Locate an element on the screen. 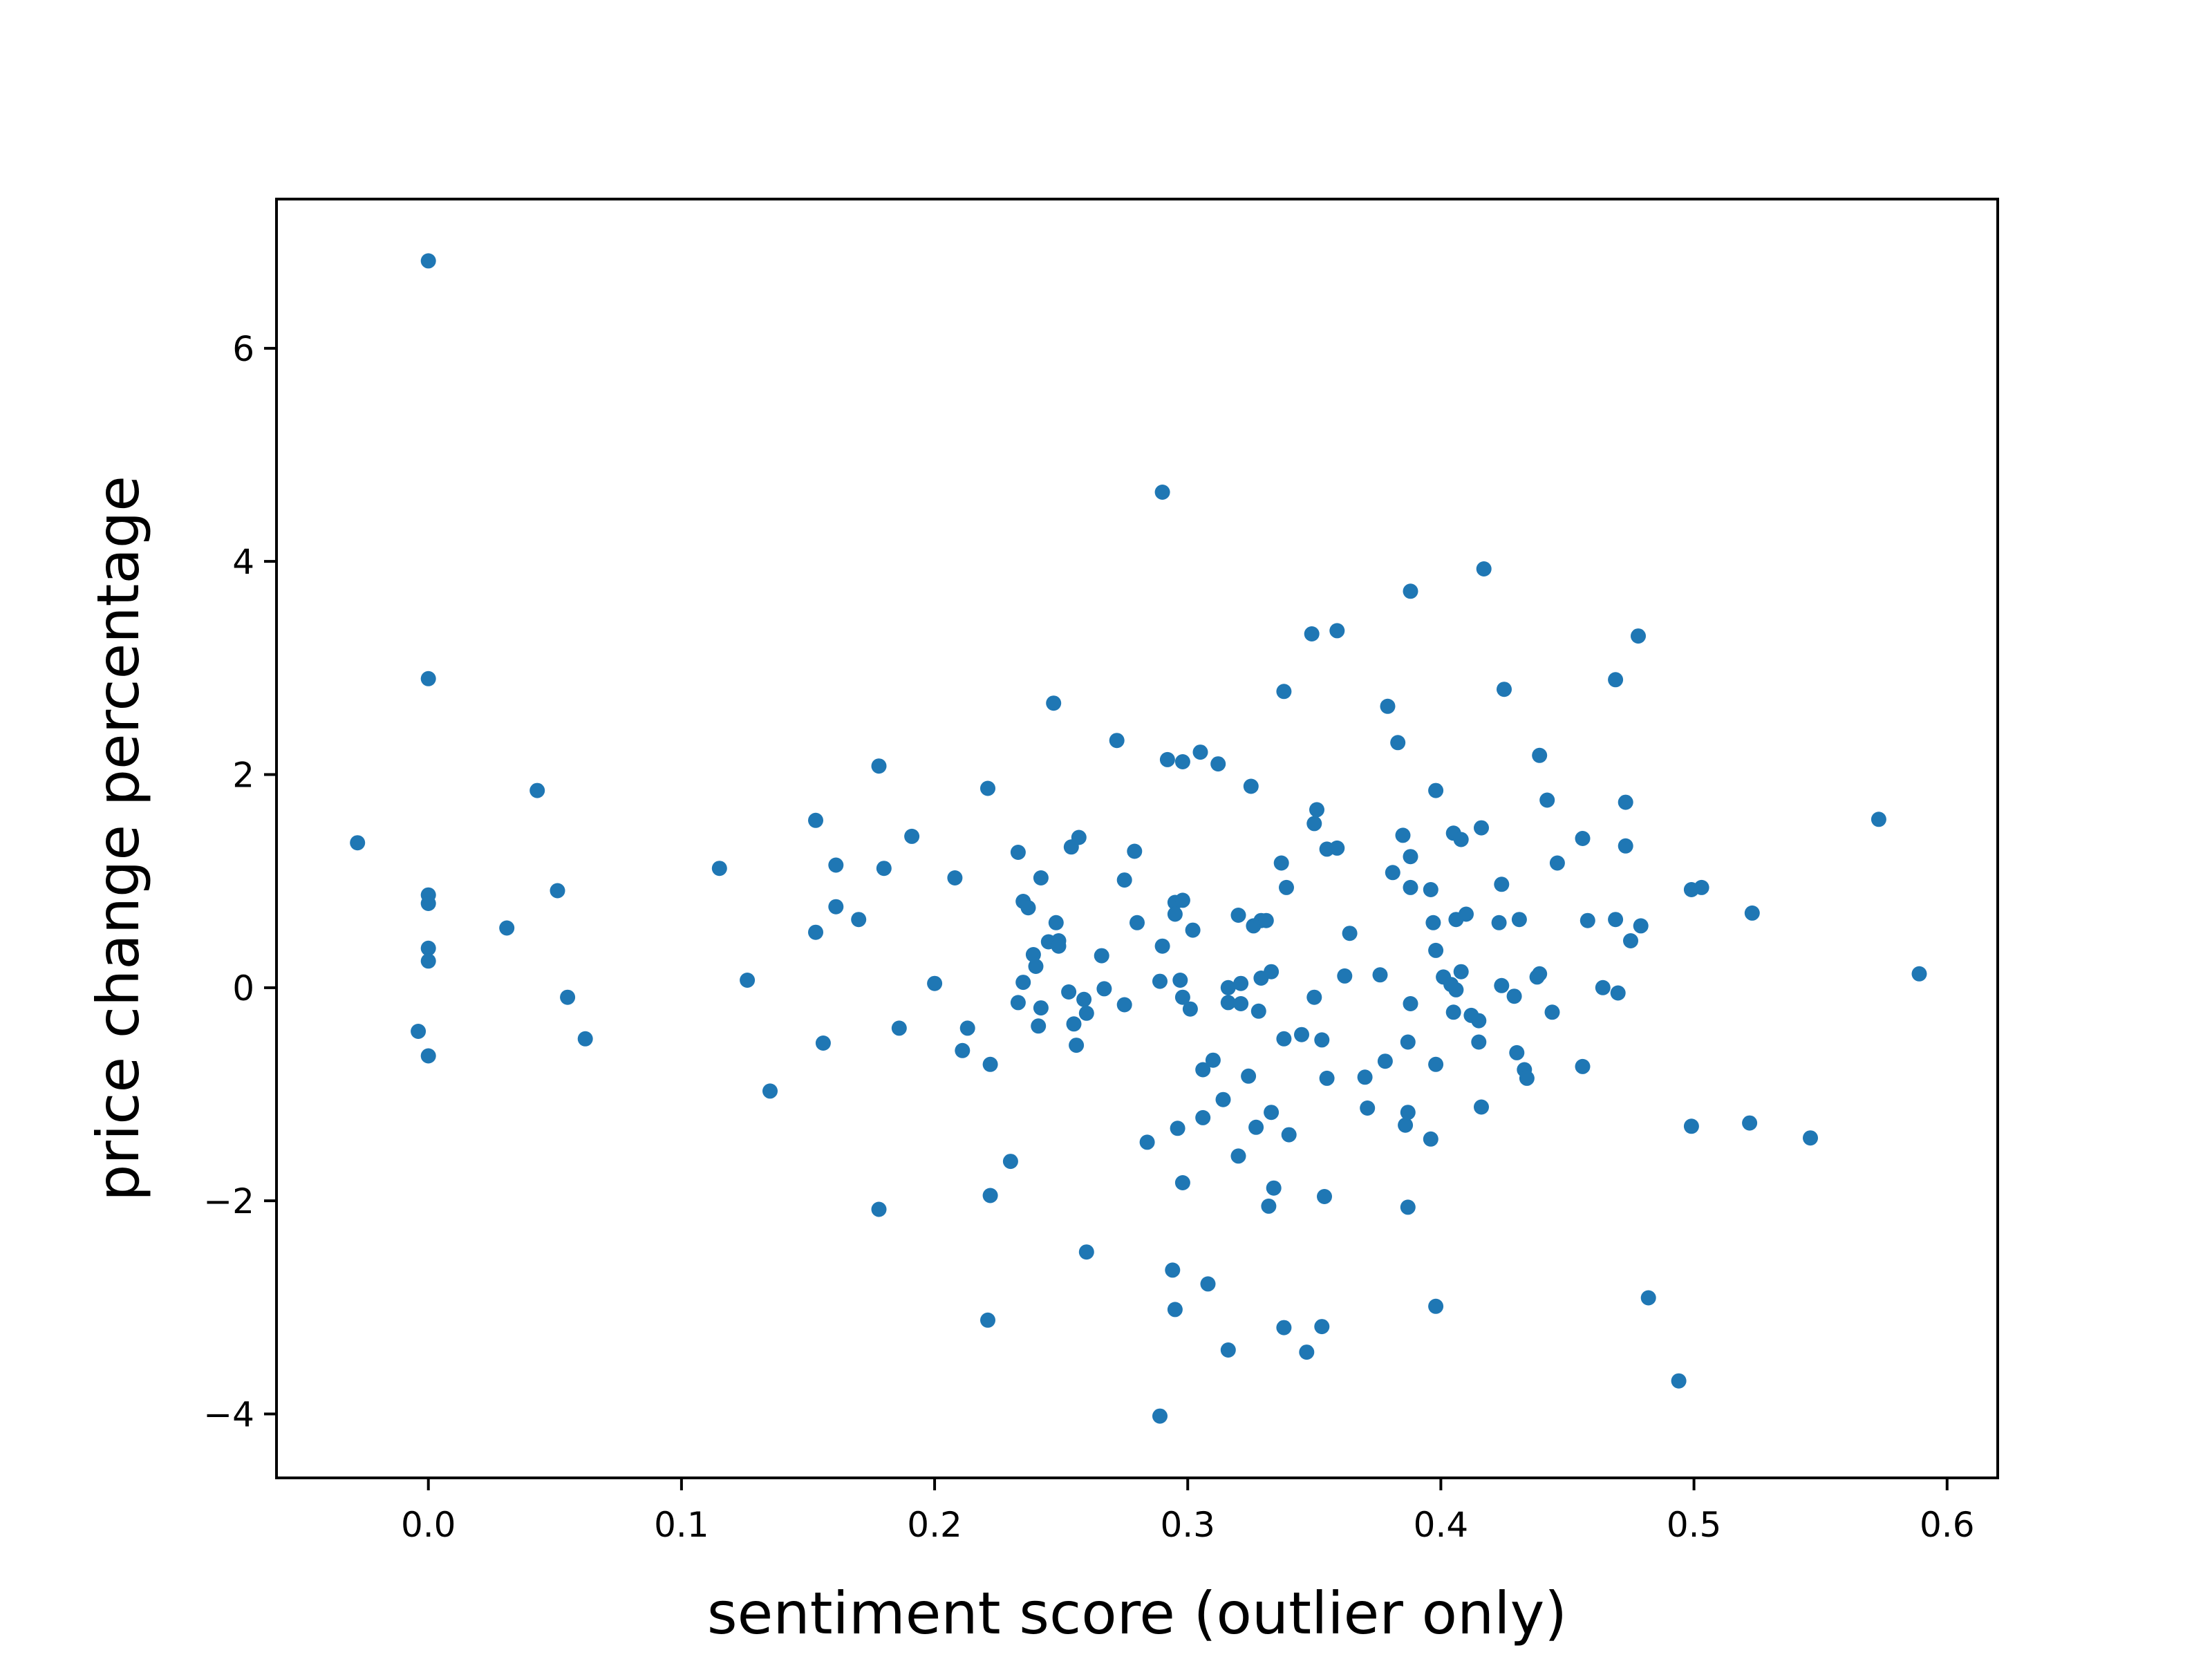 Image resolution: width=2212 pixels, height=1659 pixels. y-tick-label: −2 is located at coordinates (228, 1201).